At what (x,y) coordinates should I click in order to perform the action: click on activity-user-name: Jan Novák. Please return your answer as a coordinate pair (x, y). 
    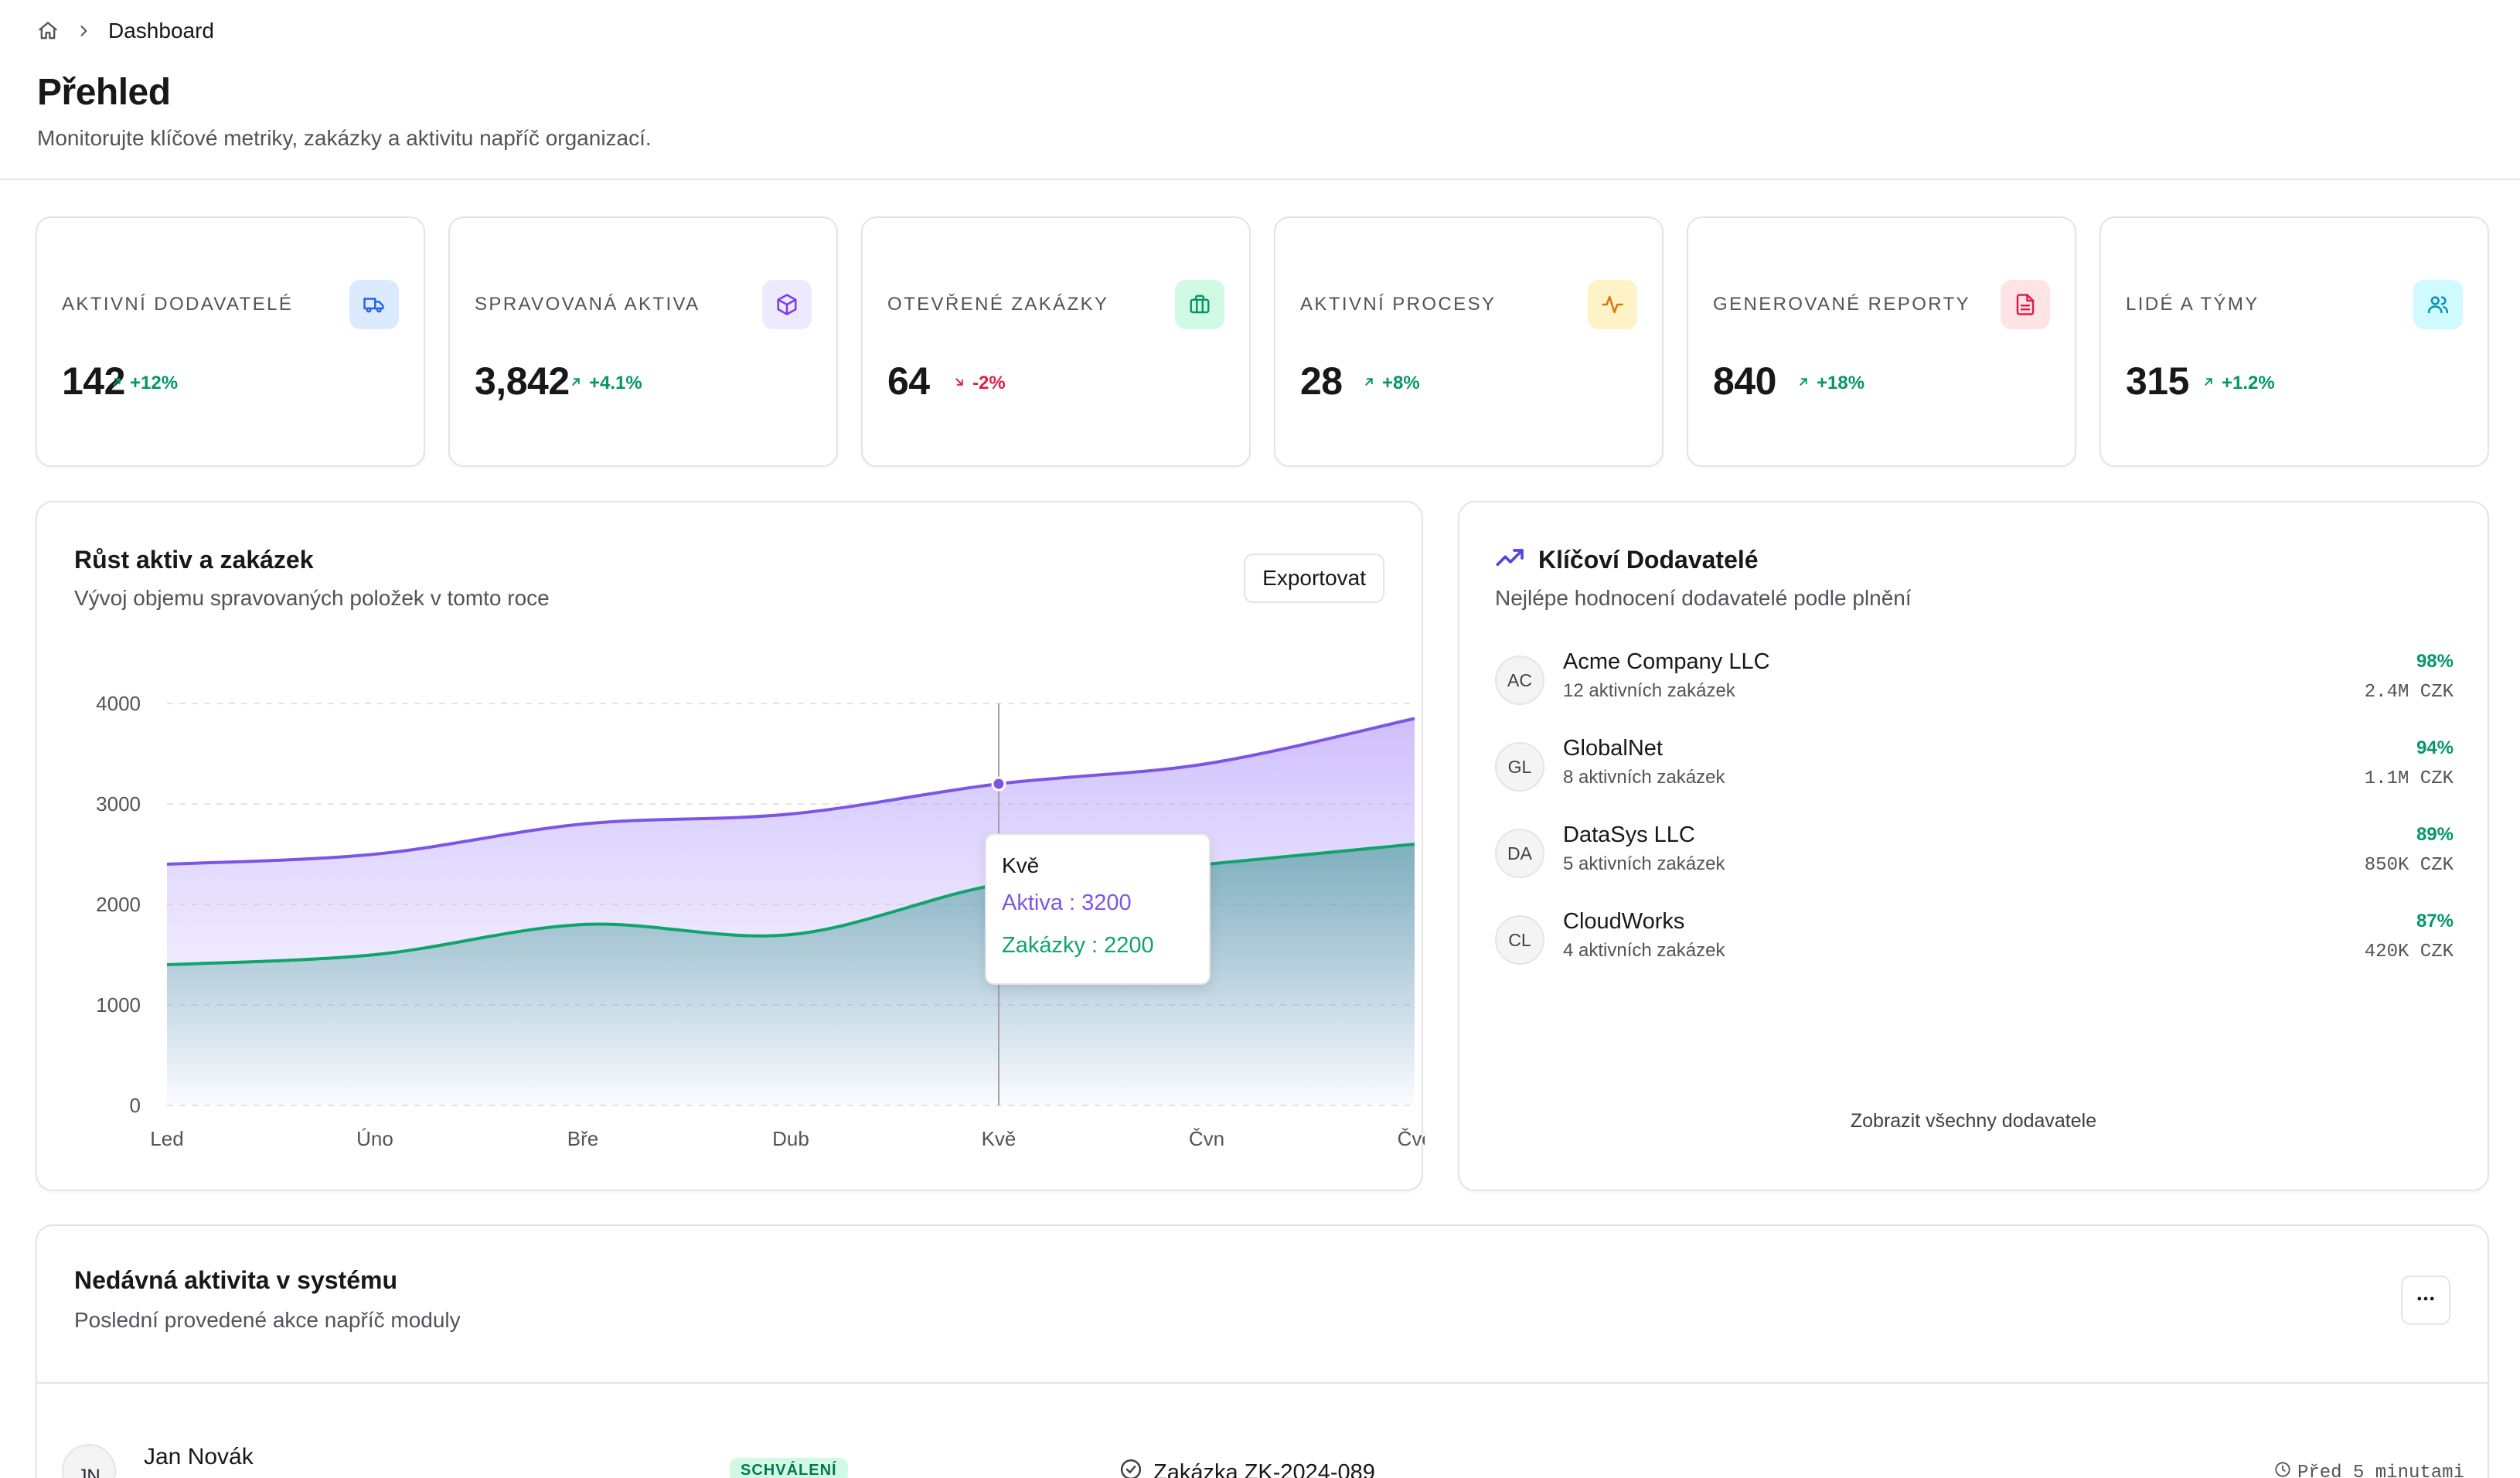
    Looking at the image, I should click on (199, 1456).